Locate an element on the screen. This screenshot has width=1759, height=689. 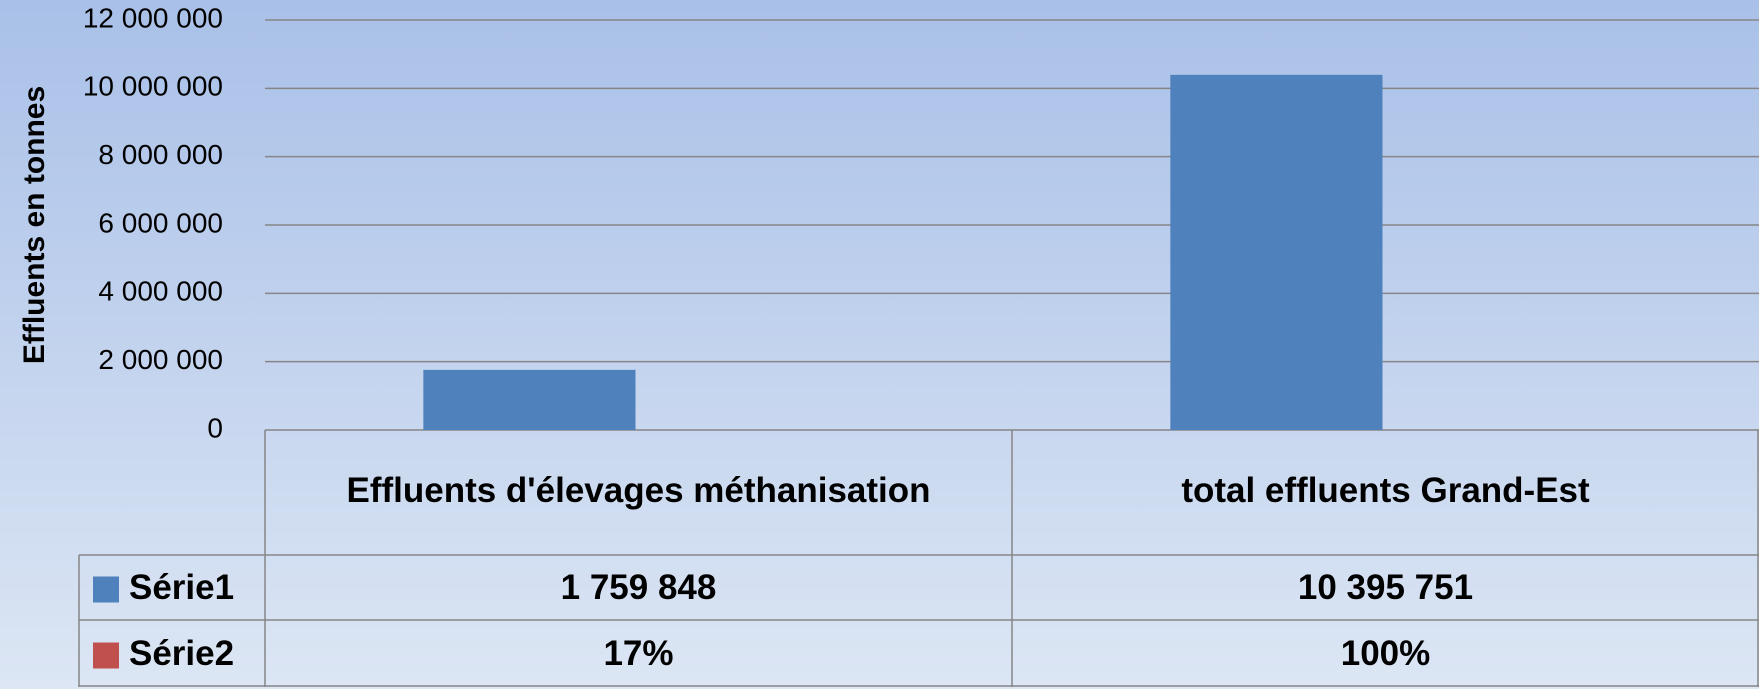
y-tick-label: 2 000 000 is located at coordinates (160, 359).